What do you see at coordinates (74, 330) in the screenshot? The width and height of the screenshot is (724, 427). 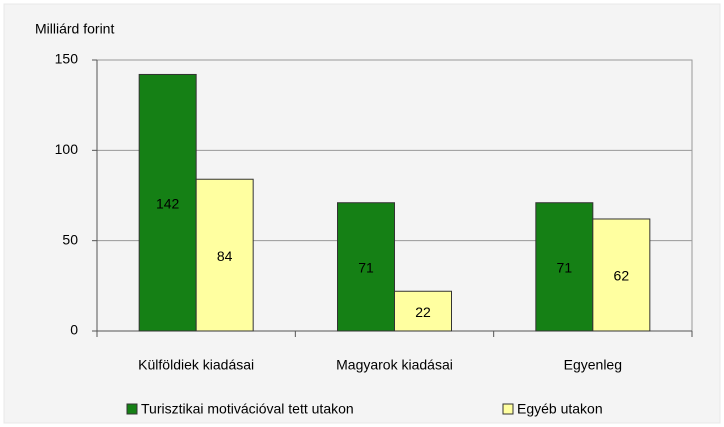 I see `y-tick-label: 0` at bounding box center [74, 330].